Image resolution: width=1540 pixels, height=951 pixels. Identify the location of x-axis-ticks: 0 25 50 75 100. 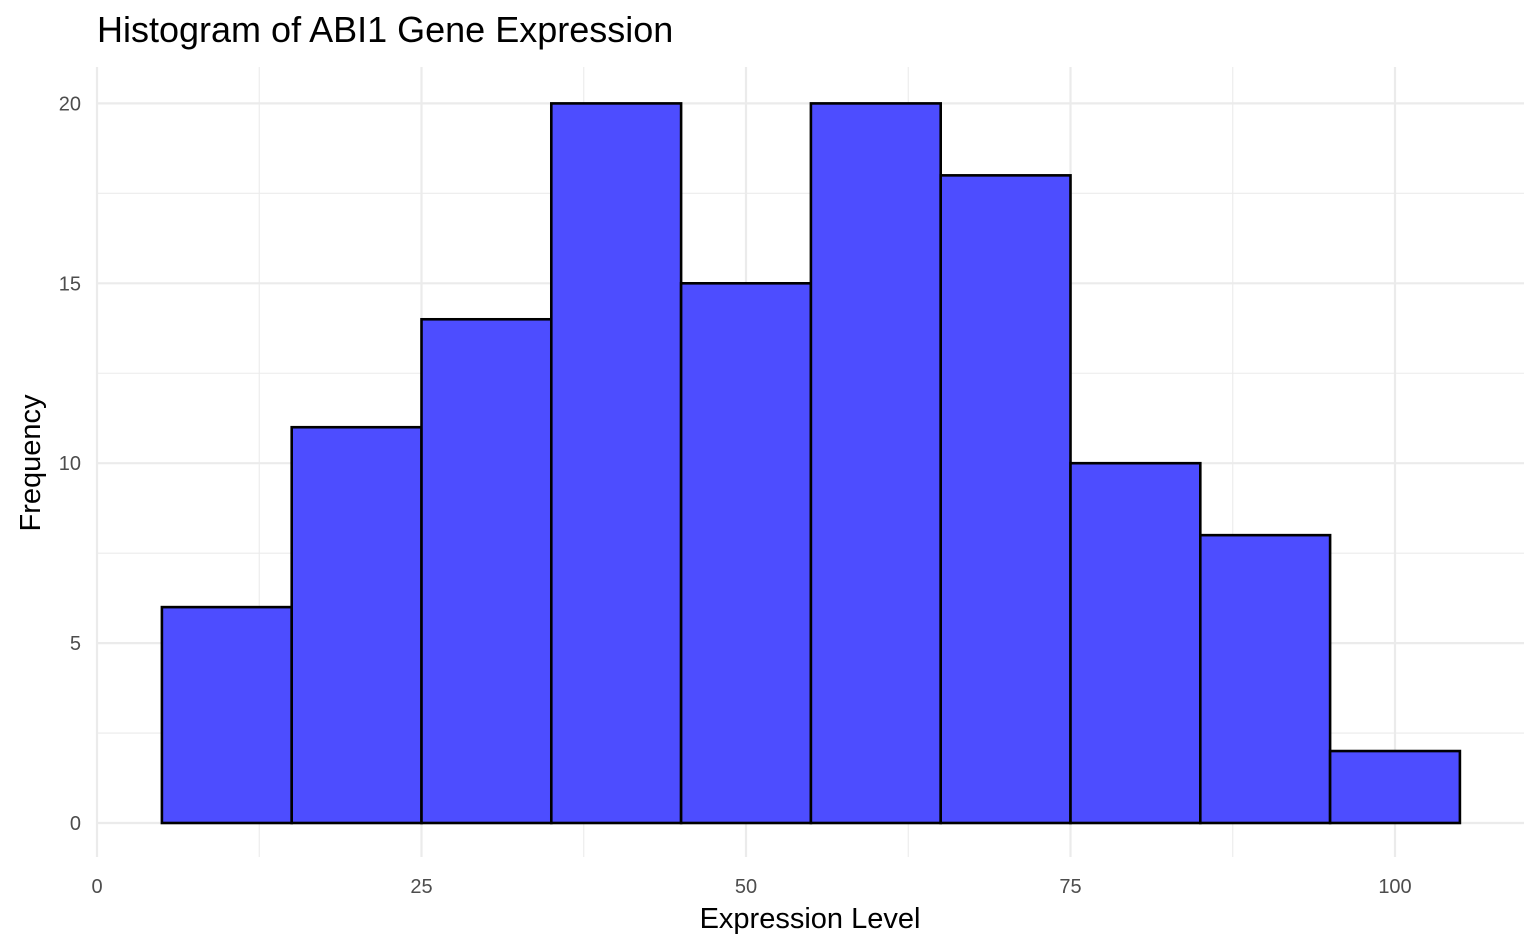
(751, 887).